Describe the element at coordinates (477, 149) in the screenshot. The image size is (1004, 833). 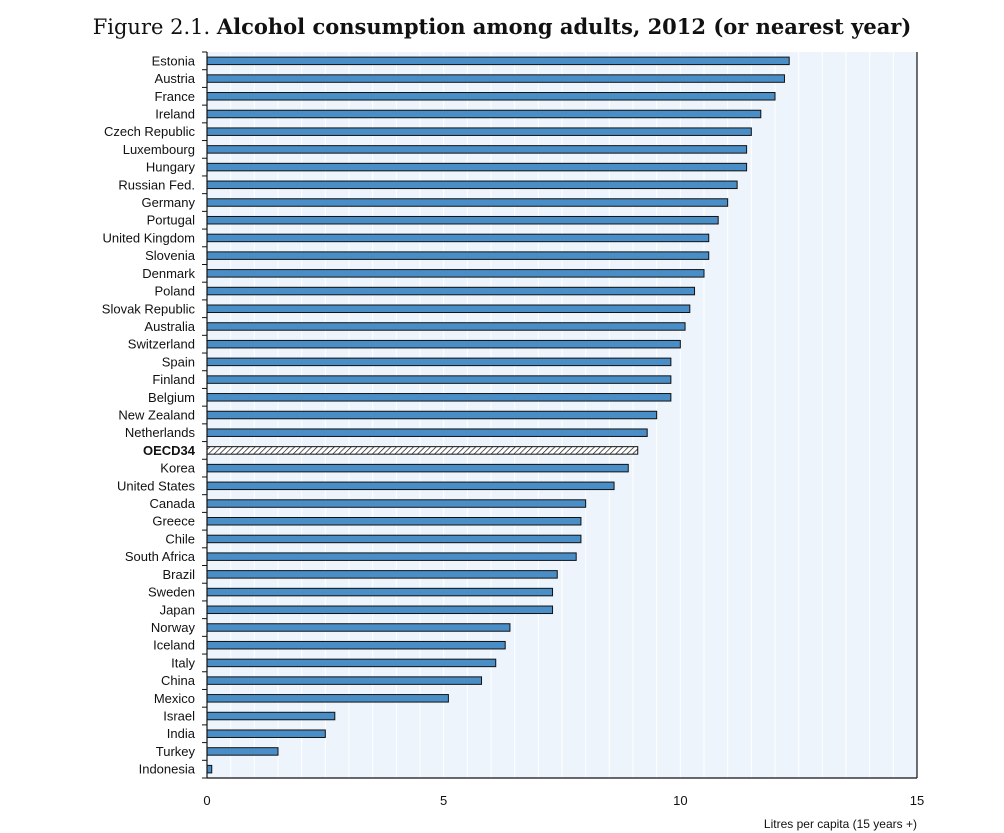
I see `bar-luxembourg` at that location.